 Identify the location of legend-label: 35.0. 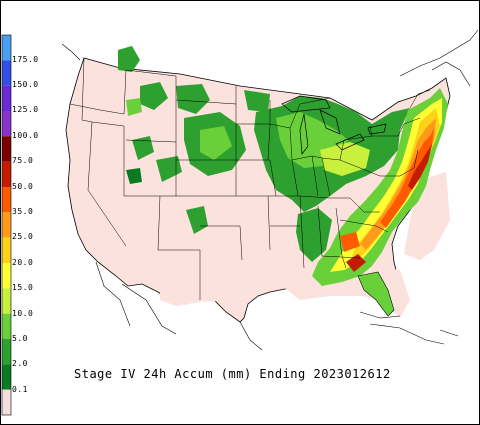
(23, 211).